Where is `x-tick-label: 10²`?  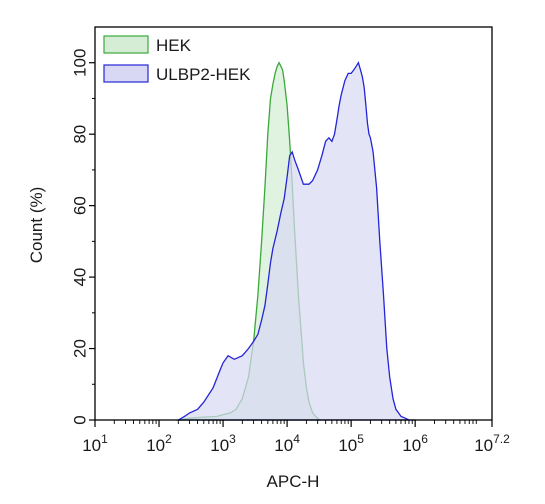
x-tick-label: 10² is located at coordinates (159, 443).